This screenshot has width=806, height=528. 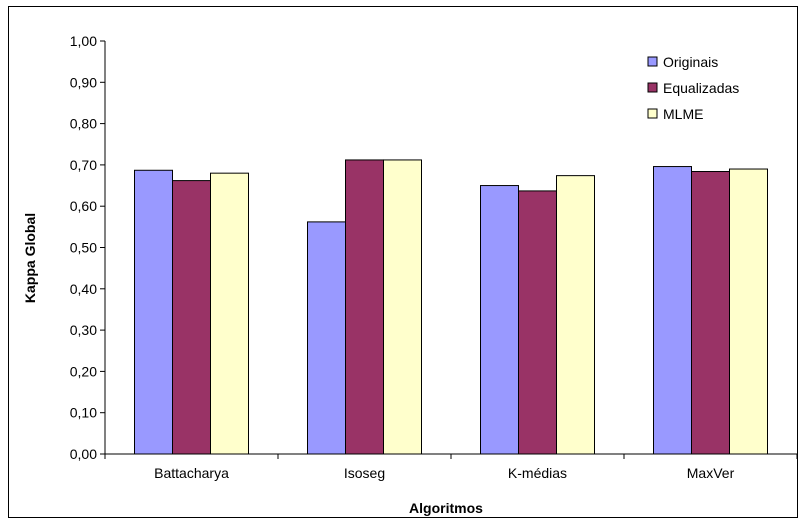 I want to click on legend: Originais Equalizadas MLME, so click(x=693, y=88).